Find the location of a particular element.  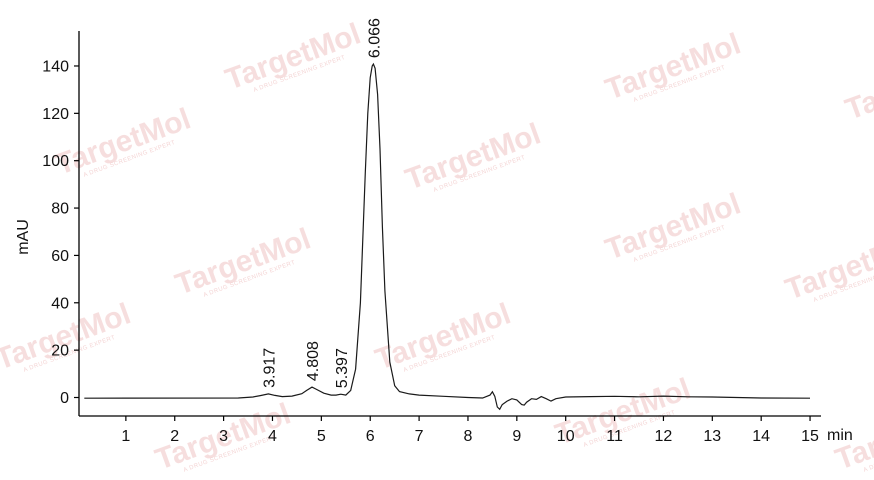

y-ticks: 0 20 40 60 80 100 120 140 is located at coordinates (60, 232).